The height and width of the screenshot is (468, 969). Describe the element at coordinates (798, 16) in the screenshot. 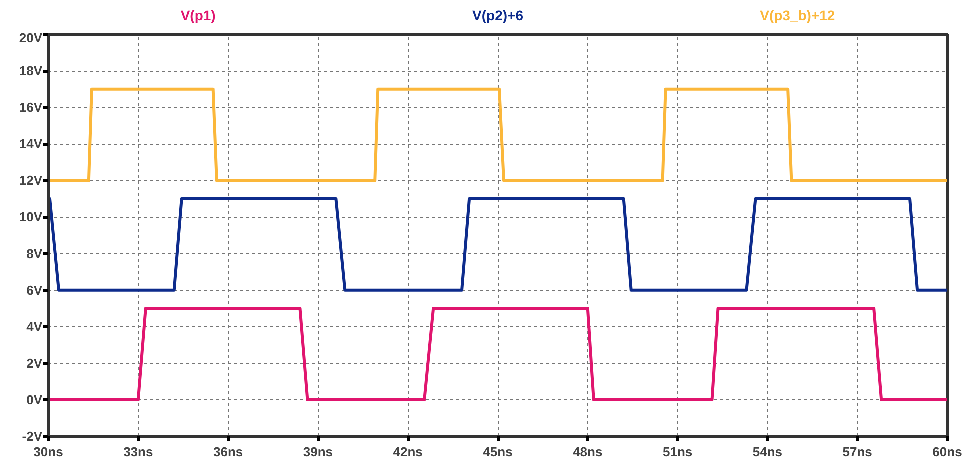

I see `text: V(p3_b)+12` at that location.